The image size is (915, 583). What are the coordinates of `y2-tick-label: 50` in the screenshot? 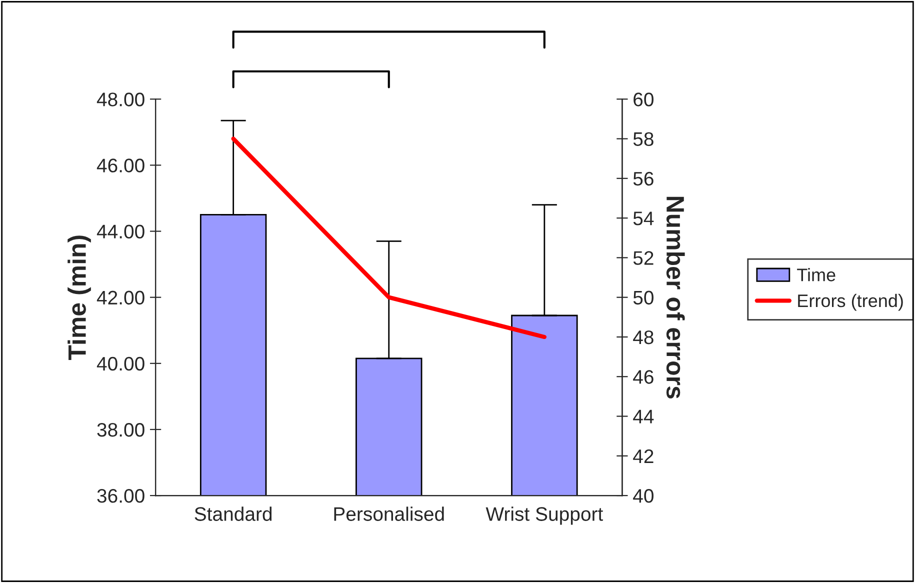 It's located at (643, 297).